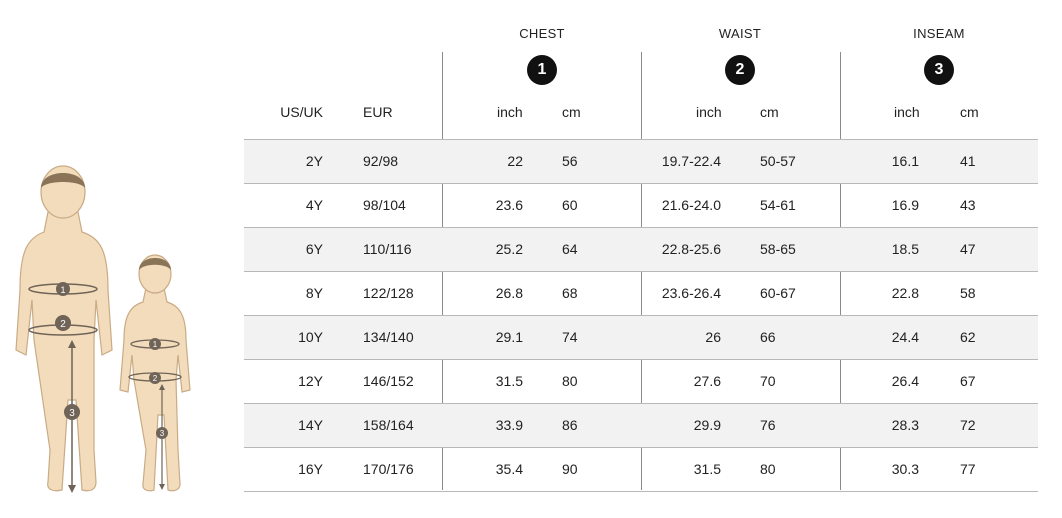 This screenshot has height=518, width=1062. What do you see at coordinates (388, 381) in the screenshot?
I see `size-eur-cell: 146/152` at bounding box center [388, 381].